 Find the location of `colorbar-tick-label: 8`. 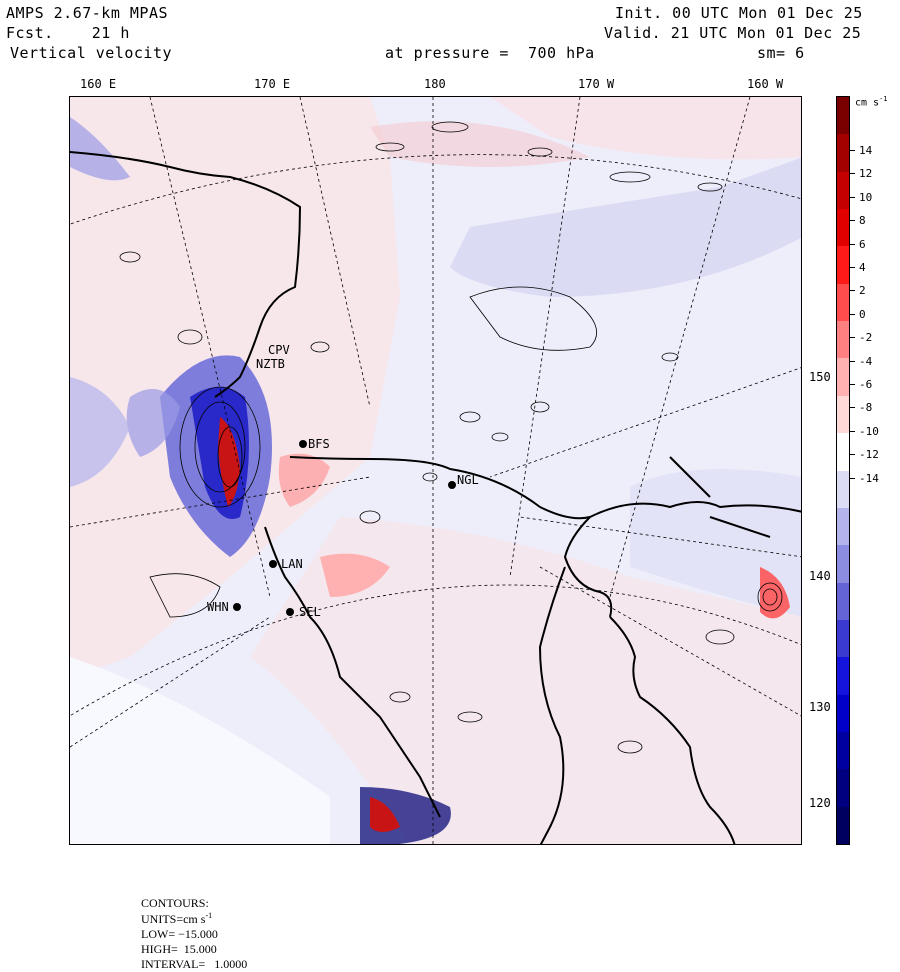

colorbar-tick-label: 8 is located at coordinates (862, 221).